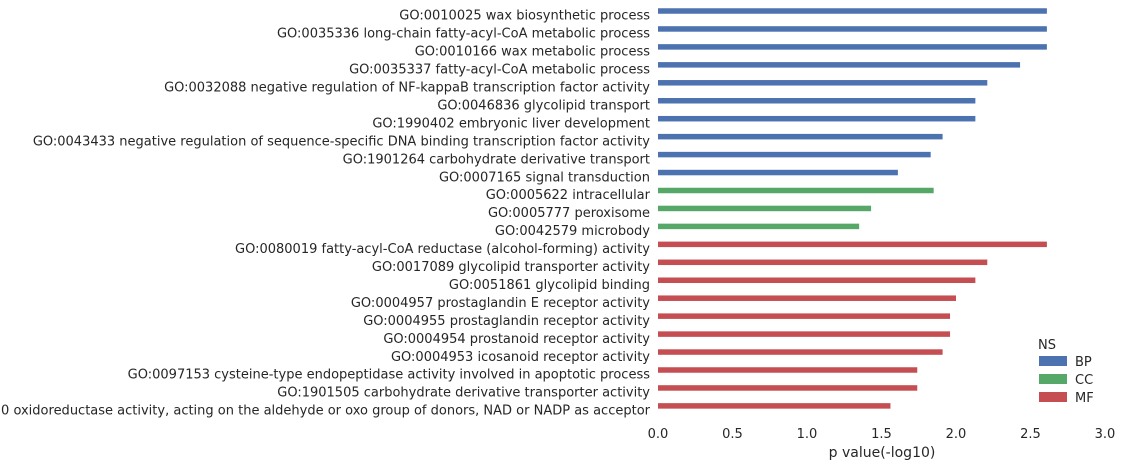 The image size is (1121, 471). What do you see at coordinates (568, 195) in the screenshot?
I see `category-label: GO:0005622 intracellular` at bounding box center [568, 195].